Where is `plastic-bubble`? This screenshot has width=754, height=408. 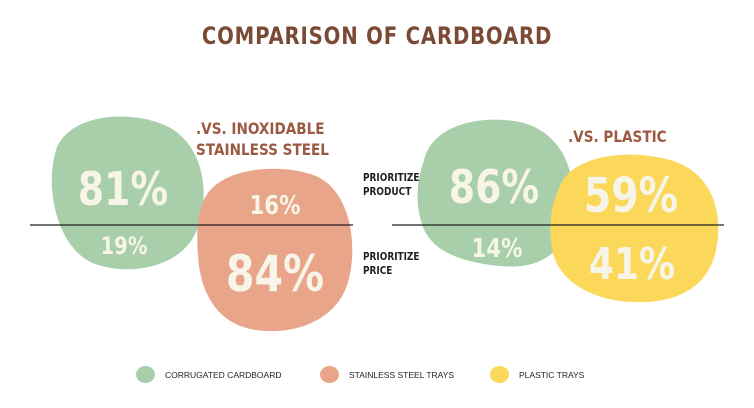 plastic-bubble is located at coordinates (634, 228).